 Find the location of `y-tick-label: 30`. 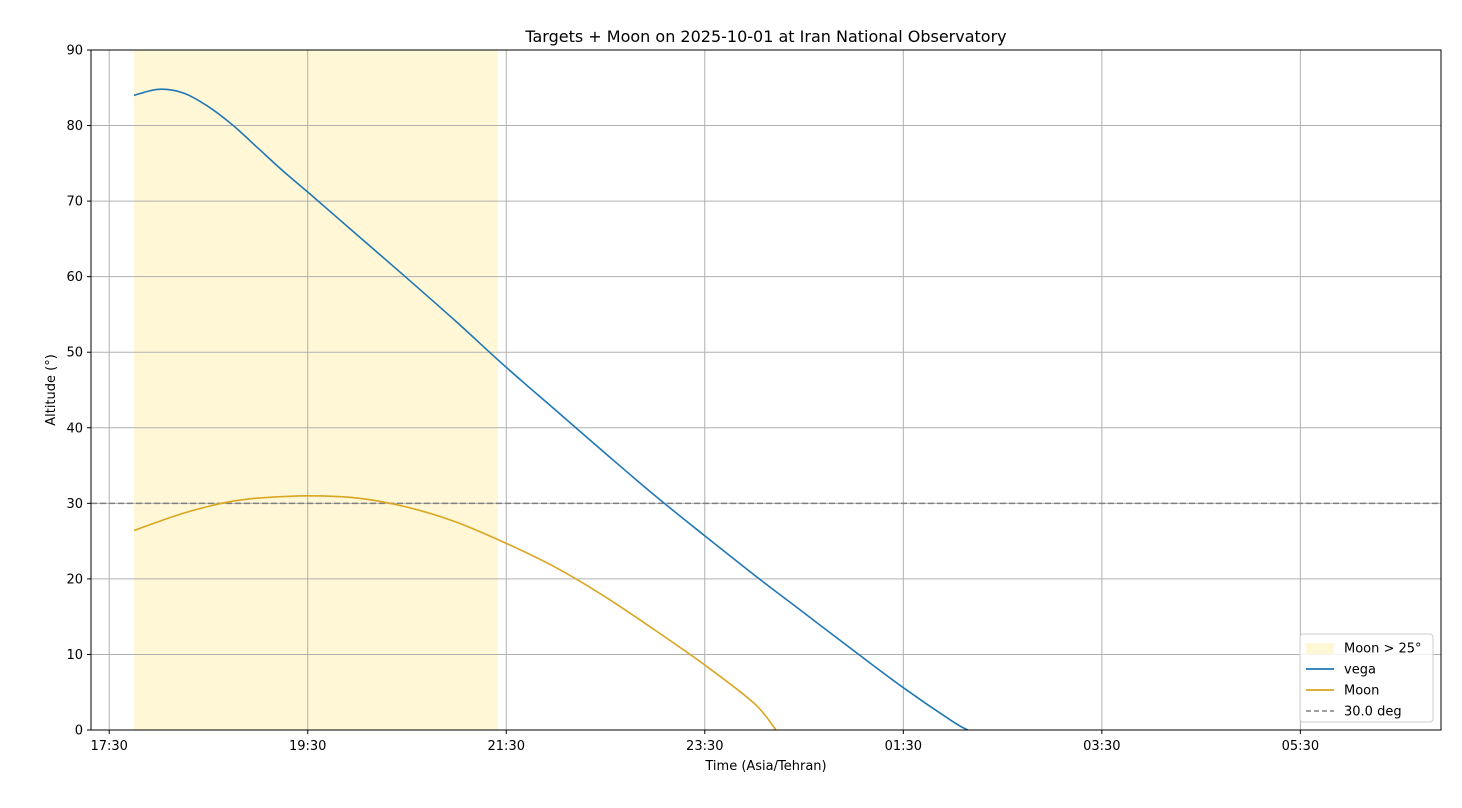

y-tick-label: 30 is located at coordinates (74, 504).